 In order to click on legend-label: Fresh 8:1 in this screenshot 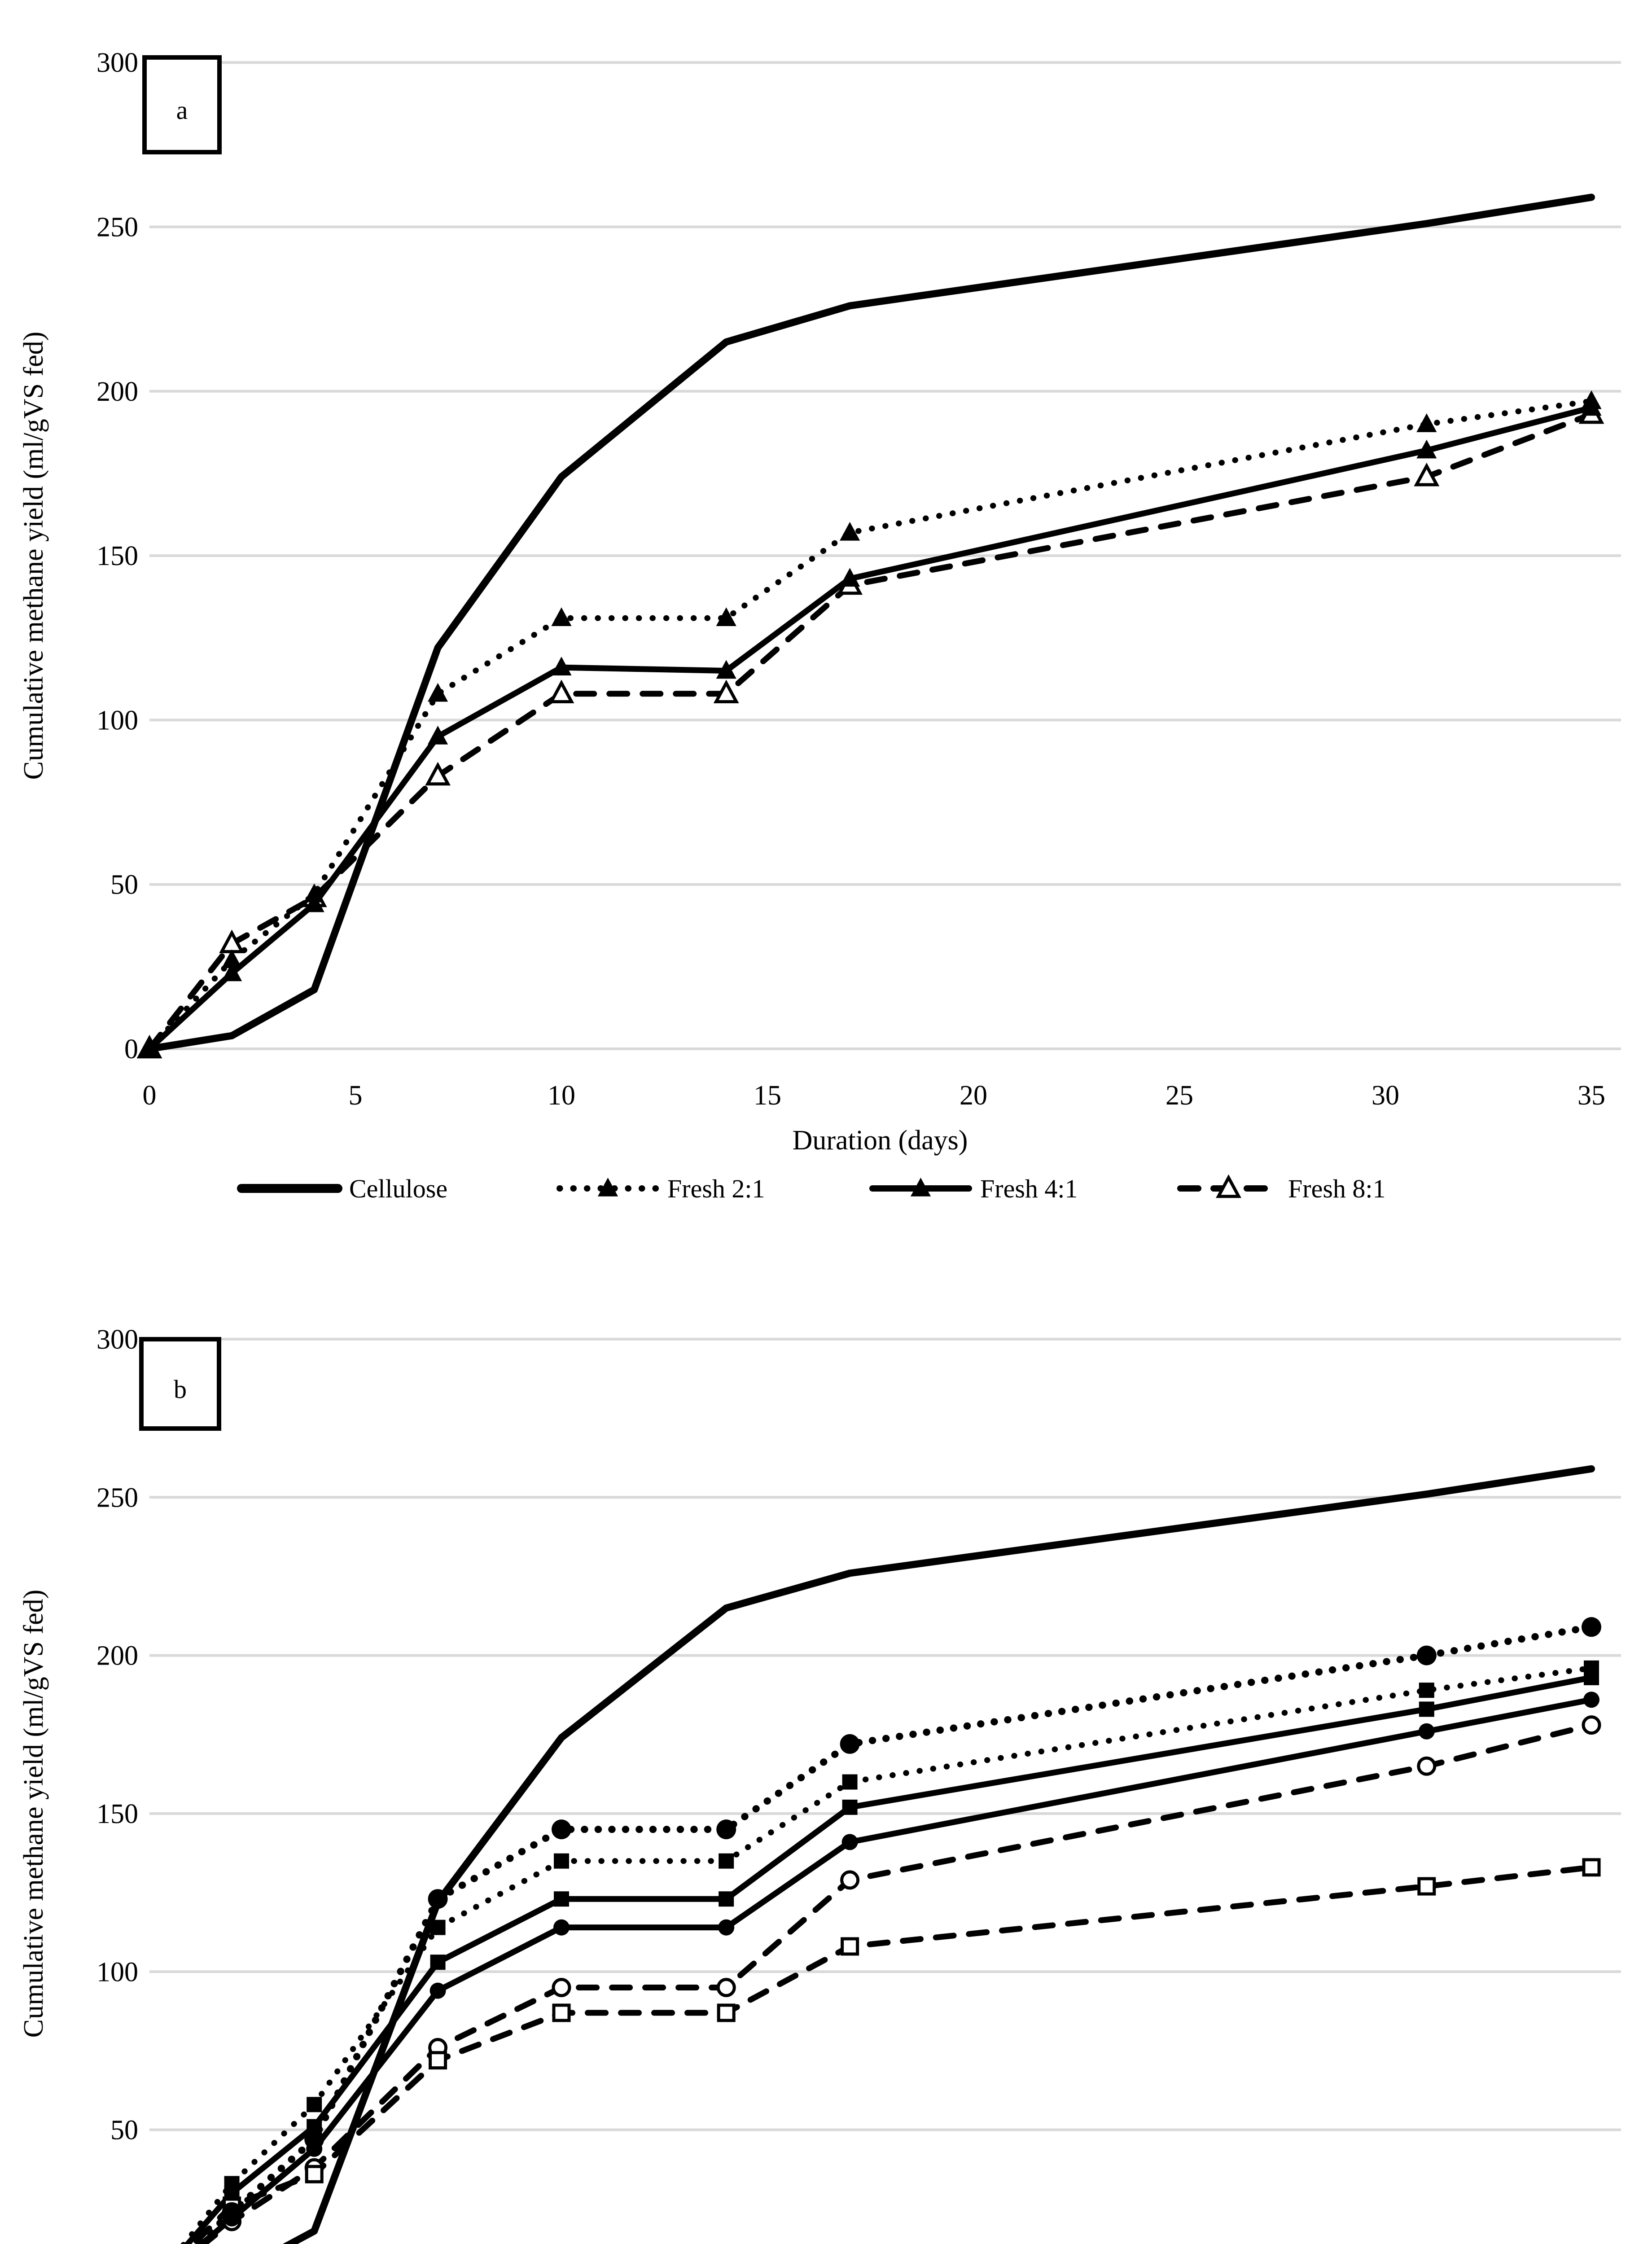, I will do `click(1337, 1188)`.